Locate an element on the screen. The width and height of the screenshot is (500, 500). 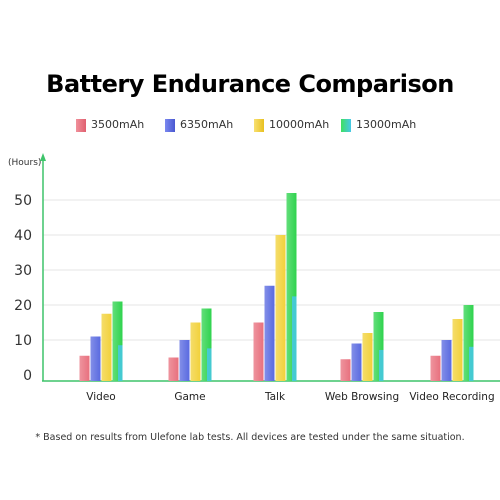
bar-talk-13000mah is located at coordinates (291, 287).